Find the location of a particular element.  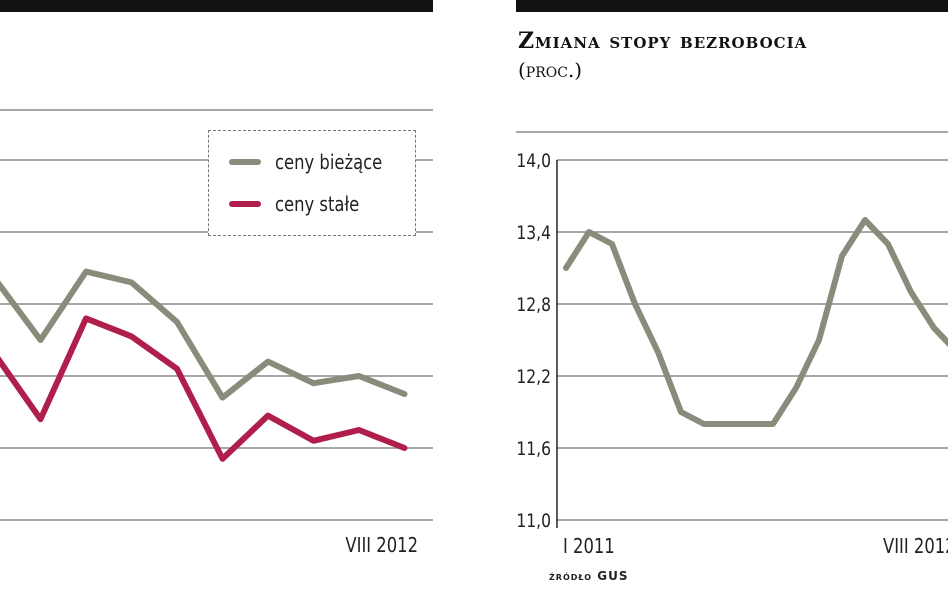

right-x-tick-label-end: VIII 2012 is located at coordinates (915, 547).